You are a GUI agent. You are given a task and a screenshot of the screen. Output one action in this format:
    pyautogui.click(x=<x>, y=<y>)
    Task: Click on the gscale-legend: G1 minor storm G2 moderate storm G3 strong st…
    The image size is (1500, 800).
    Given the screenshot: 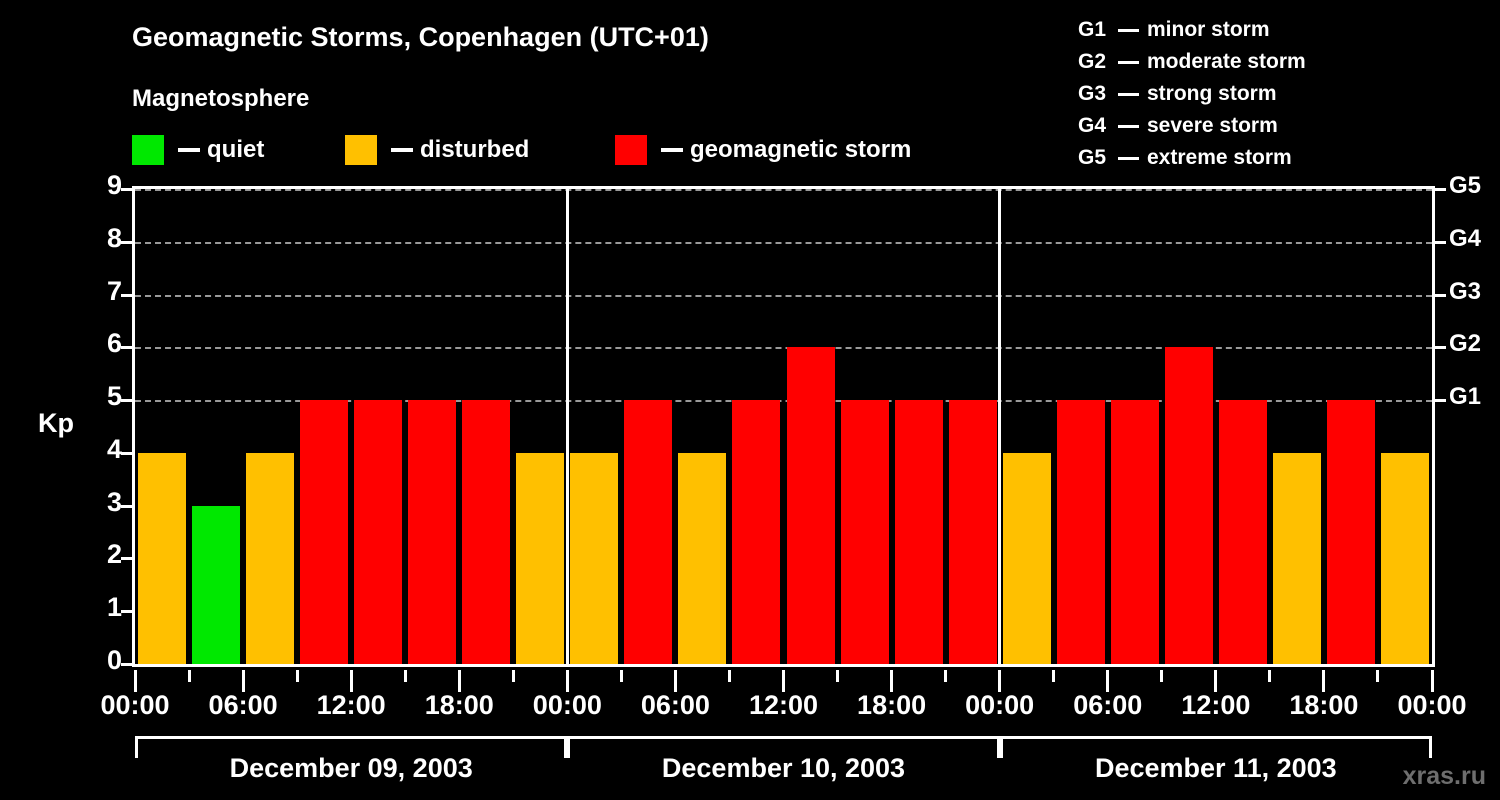 What is the action you would take?
    pyautogui.click(x=1278, y=94)
    